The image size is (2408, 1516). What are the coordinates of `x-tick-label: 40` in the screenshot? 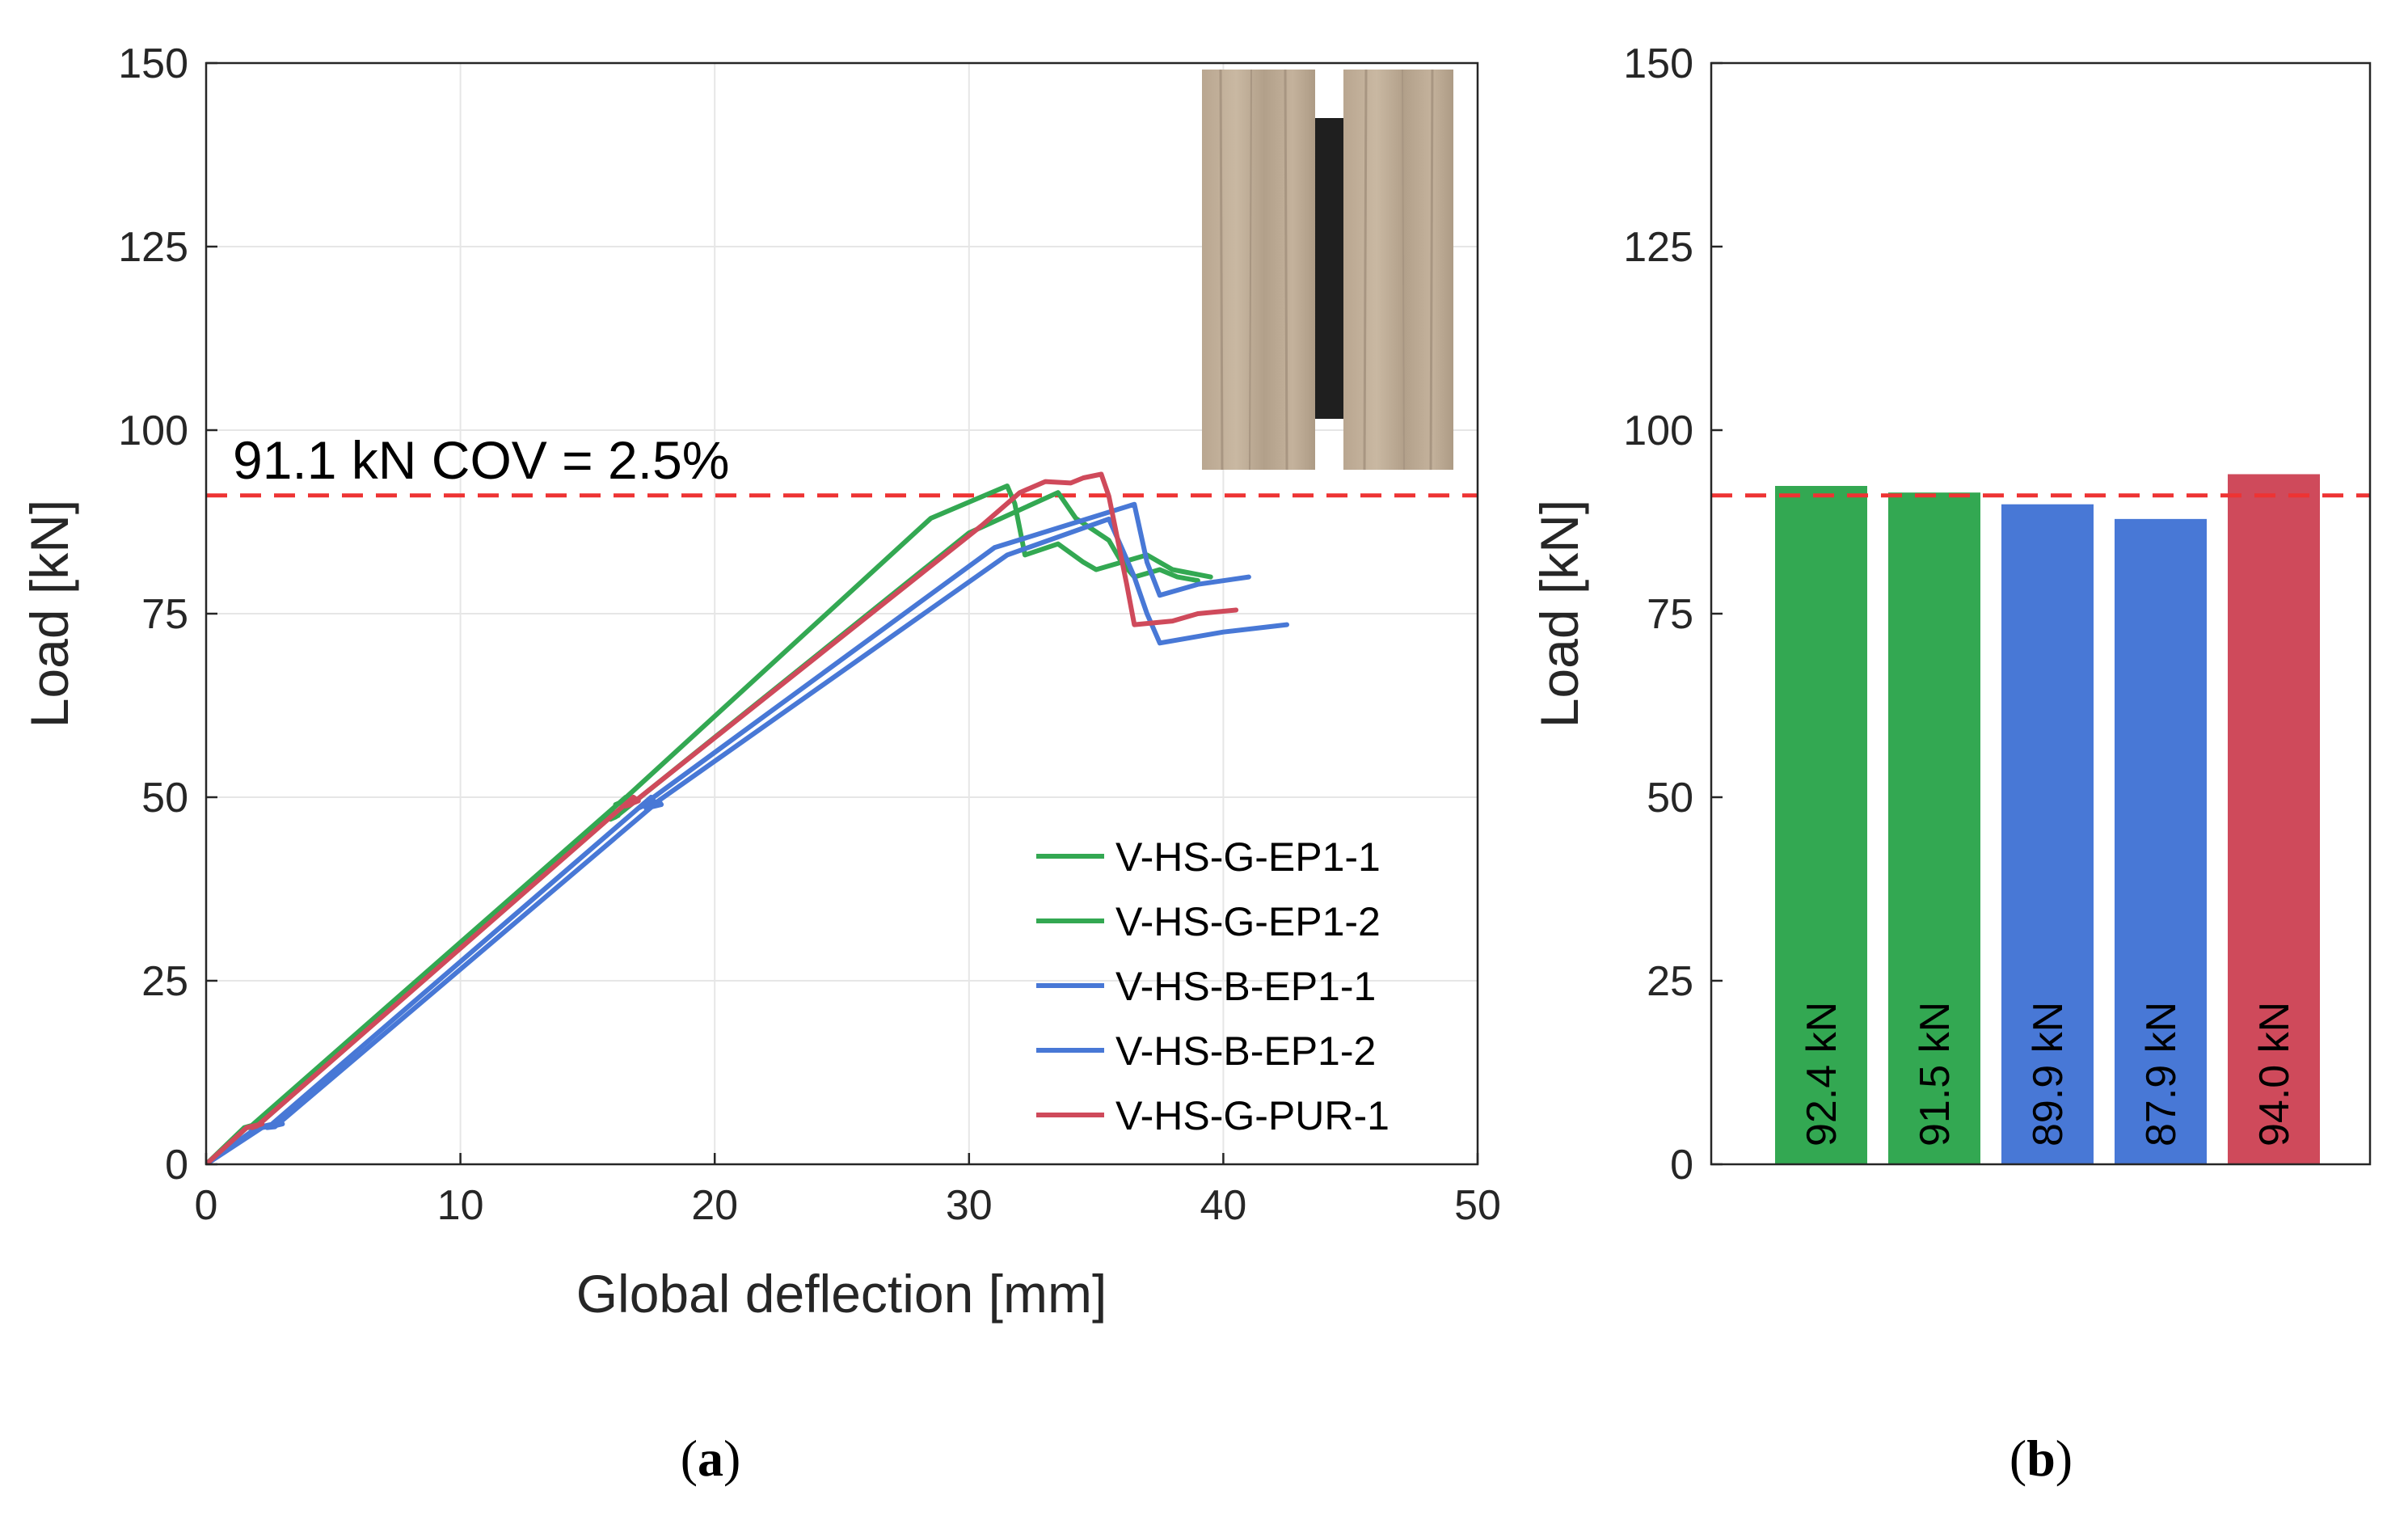 It's located at (1223, 1205).